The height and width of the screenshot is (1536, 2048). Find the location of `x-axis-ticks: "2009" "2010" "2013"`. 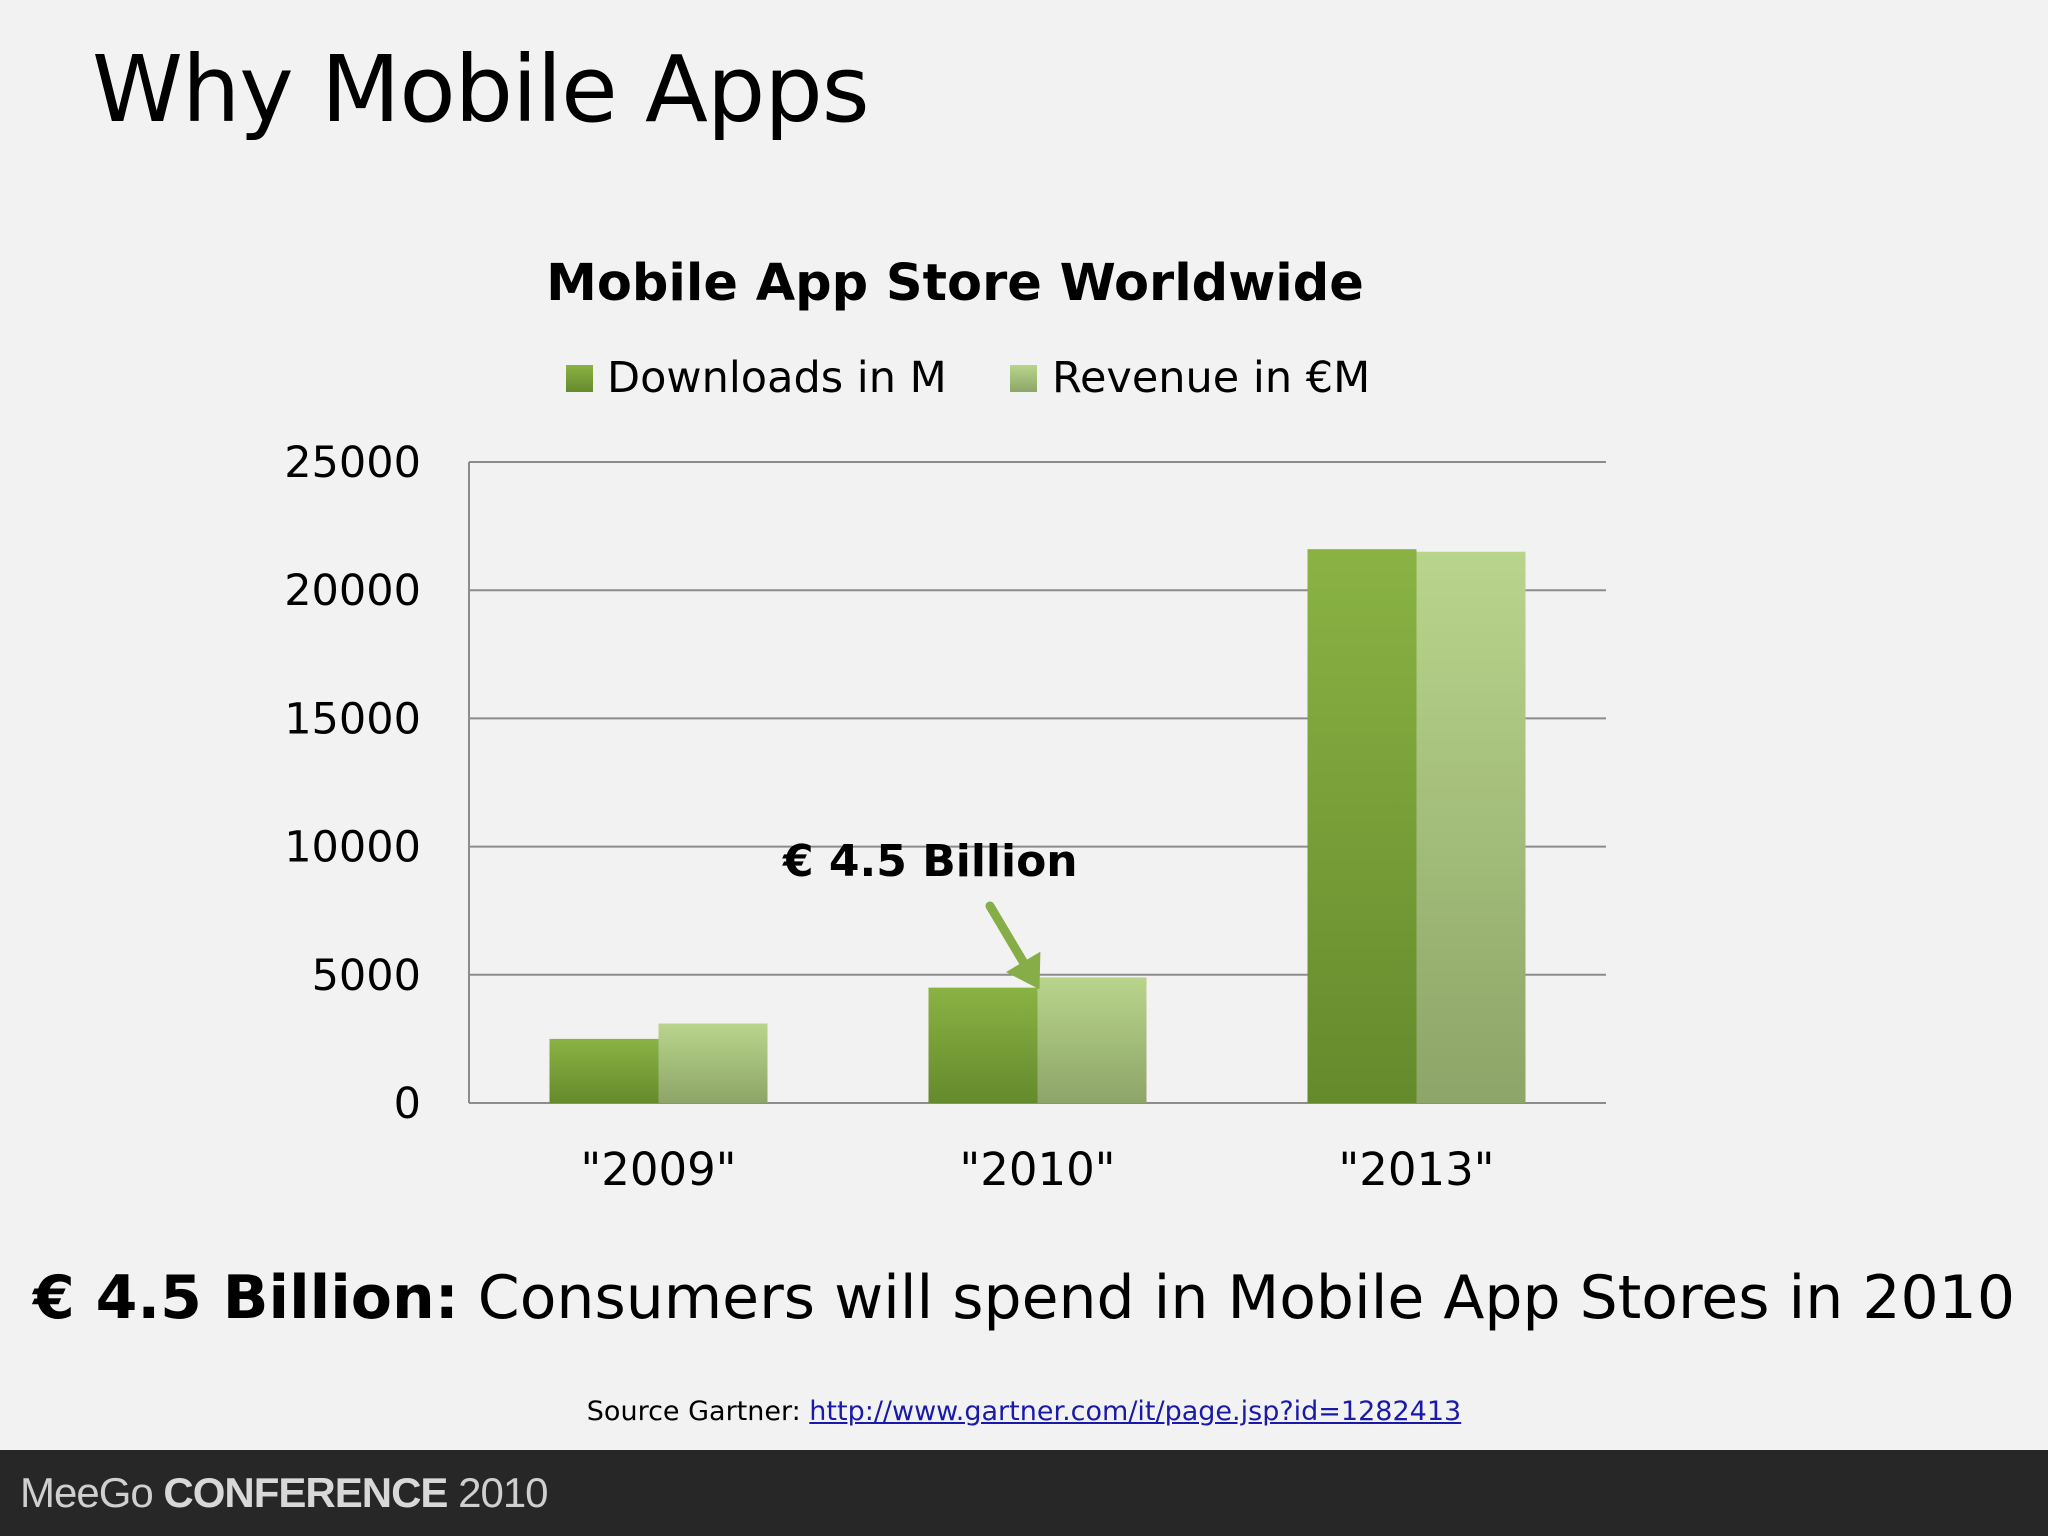

x-axis-ticks: "2009" "2010" "2013" is located at coordinates (1038, 1169).